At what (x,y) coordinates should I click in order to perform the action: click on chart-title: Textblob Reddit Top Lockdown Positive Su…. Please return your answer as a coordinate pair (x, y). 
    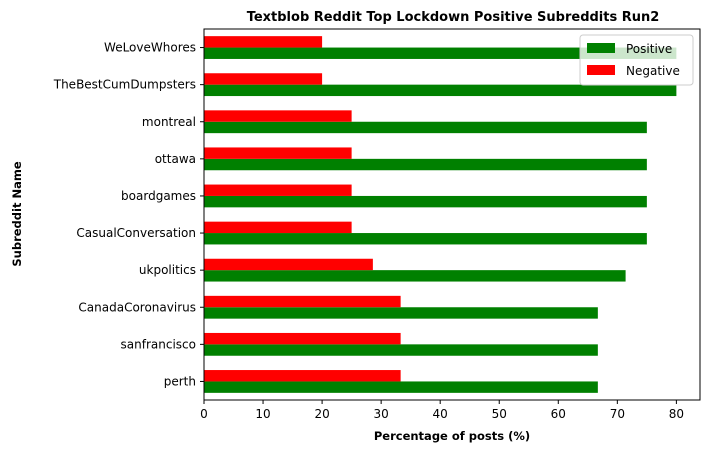
    Looking at the image, I should click on (453, 17).